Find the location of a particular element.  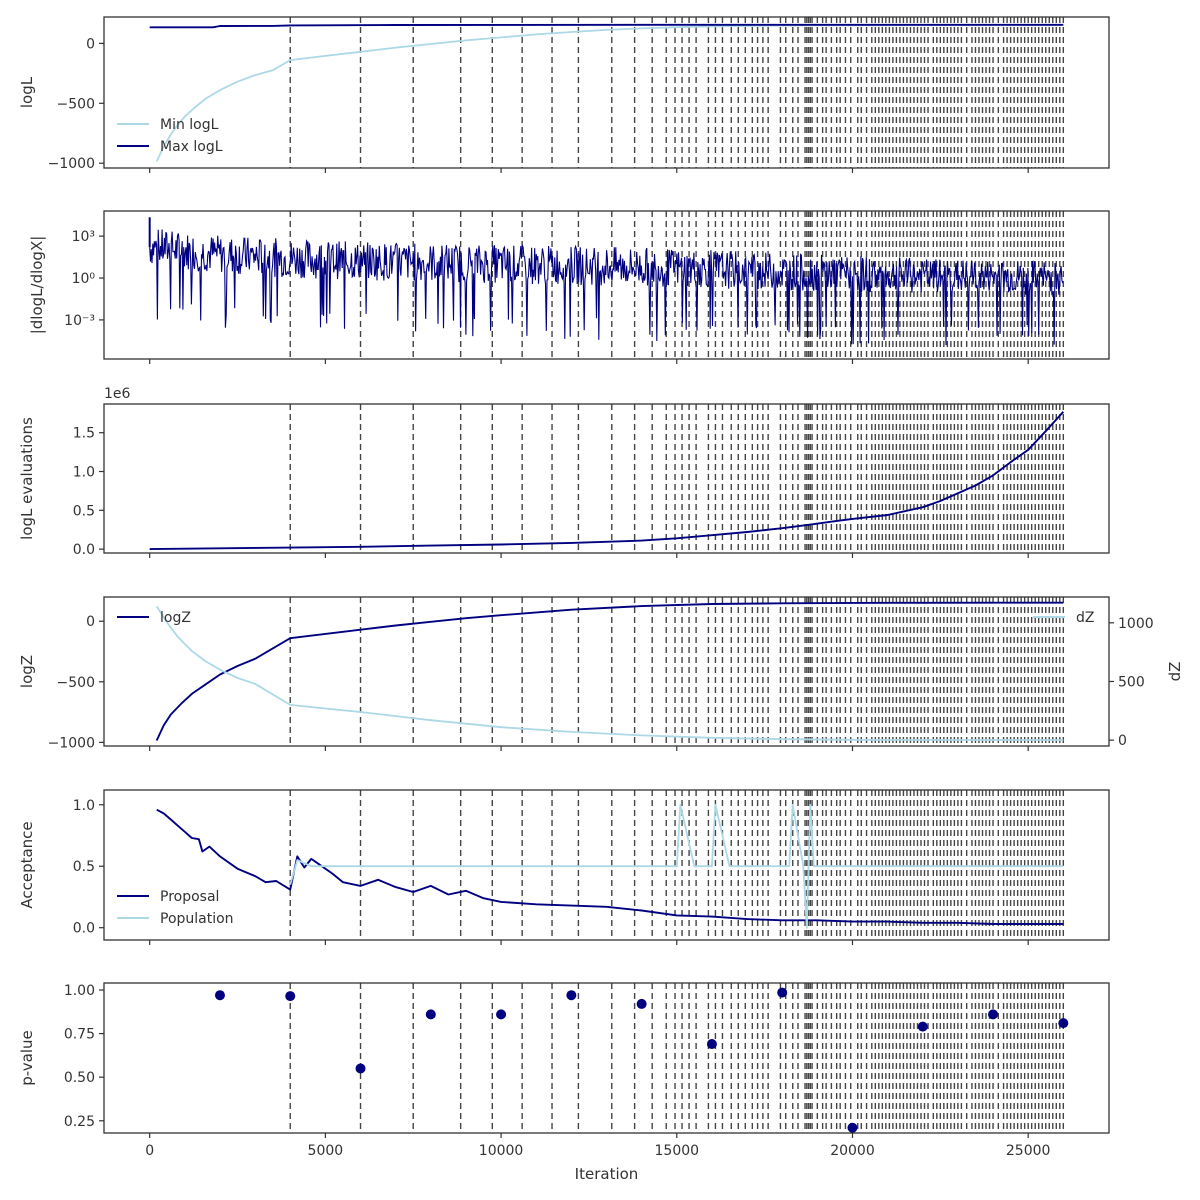

y-axis-label: logZ is located at coordinates (27, 671).